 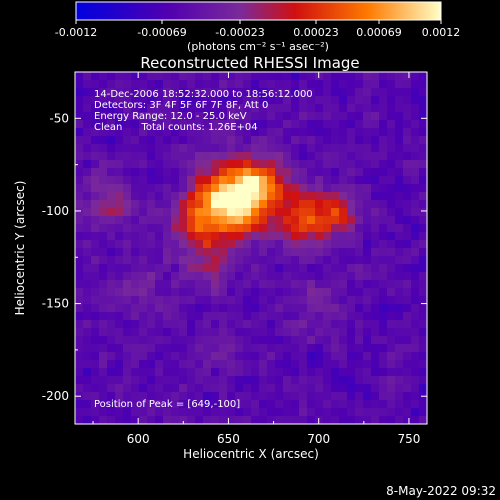 What do you see at coordinates (316, 32) in the screenshot?
I see `colorbar-tick-label: 0.00023` at bounding box center [316, 32].